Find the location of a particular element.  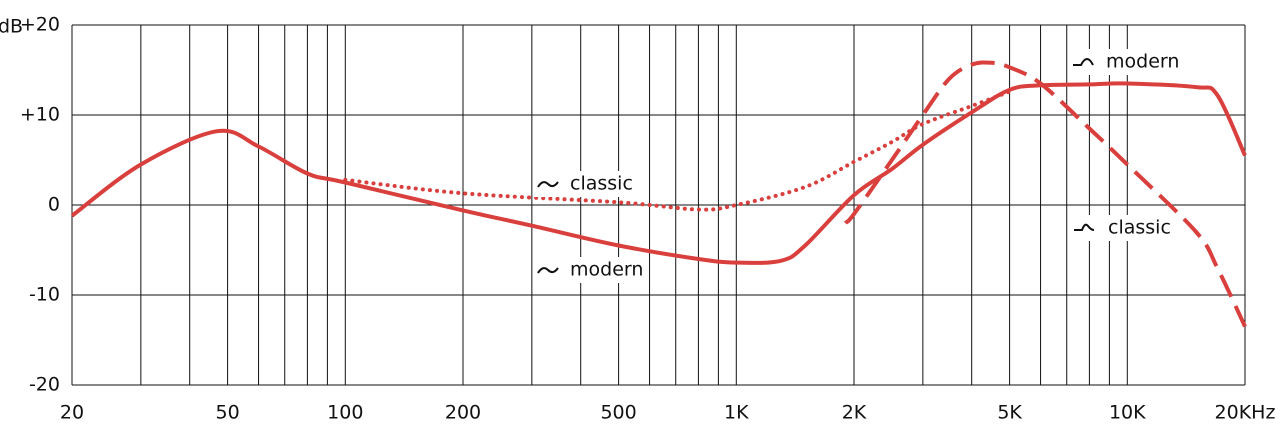

x-tick-label: 5K is located at coordinates (1009, 413).